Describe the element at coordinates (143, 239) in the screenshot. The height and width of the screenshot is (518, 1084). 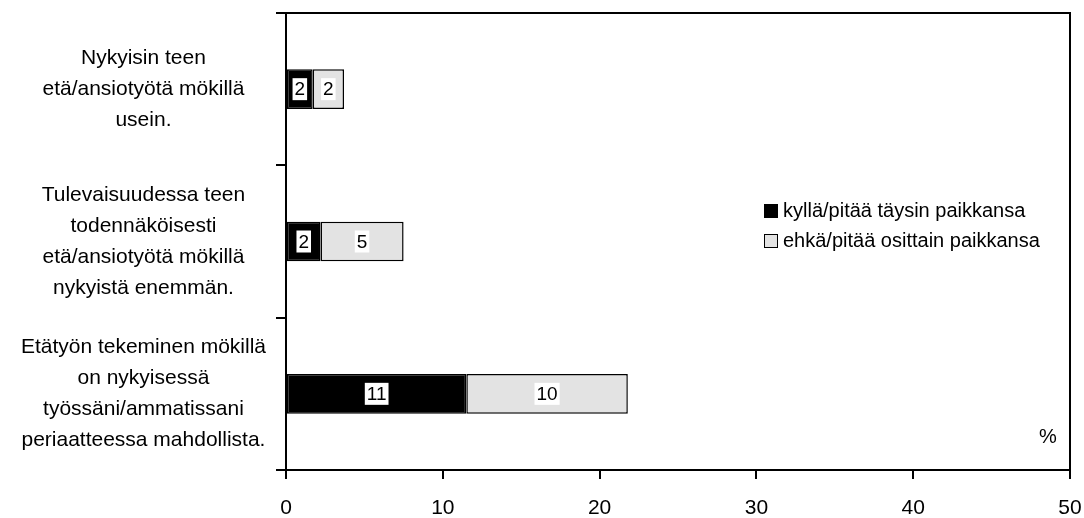
I see `y-tick-label: Tulevaisuudessa teen todennäköisesti etä/ansiotyötä mökillä nykyistä enemmän.` at that location.